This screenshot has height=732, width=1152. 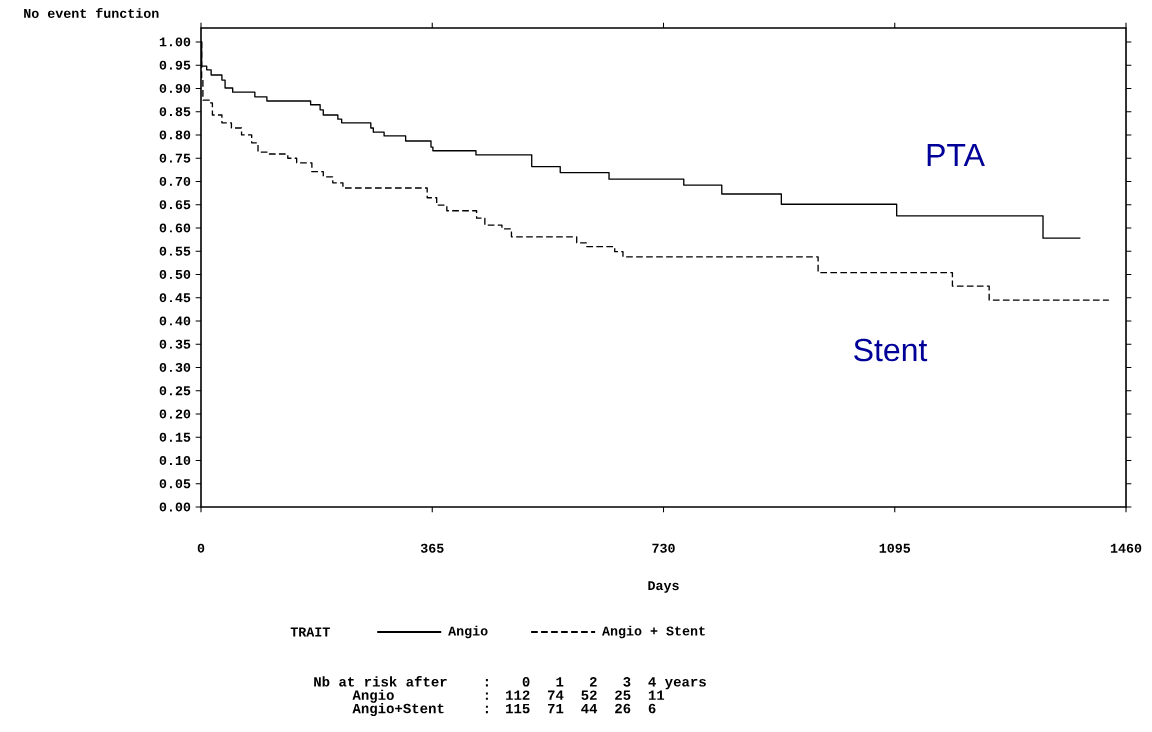 What do you see at coordinates (175, 42) in the screenshot?
I see `y-tick-label: 1.00` at bounding box center [175, 42].